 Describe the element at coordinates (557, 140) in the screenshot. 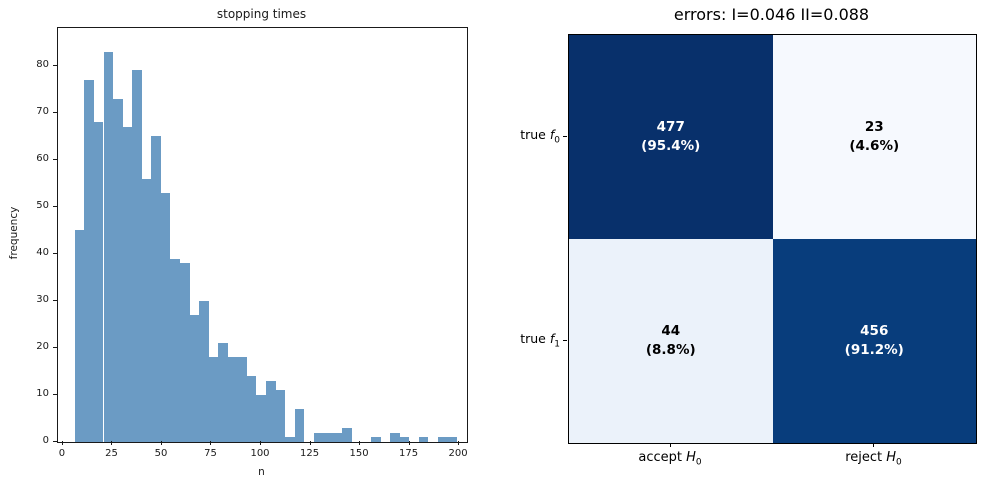

I see `row-label-subscript: 0` at that location.